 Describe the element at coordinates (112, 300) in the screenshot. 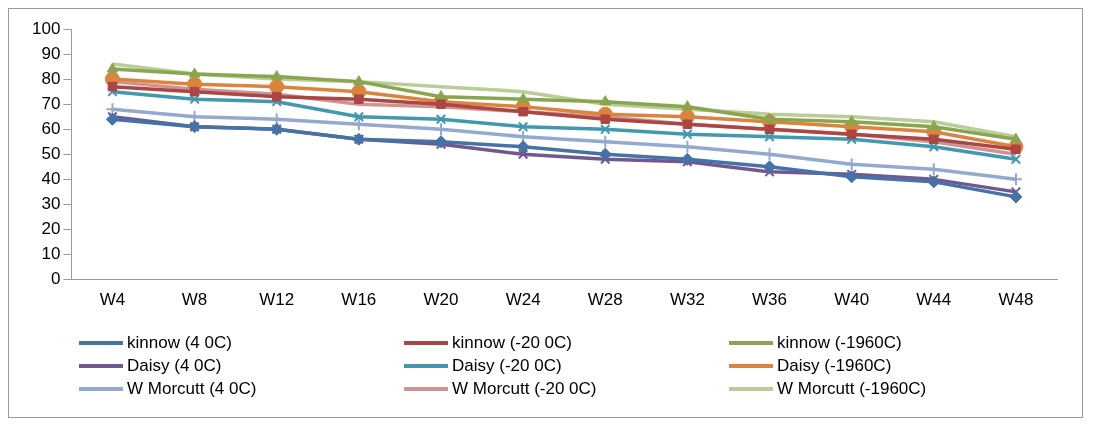

I see `x-tick-label: W4` at that location.